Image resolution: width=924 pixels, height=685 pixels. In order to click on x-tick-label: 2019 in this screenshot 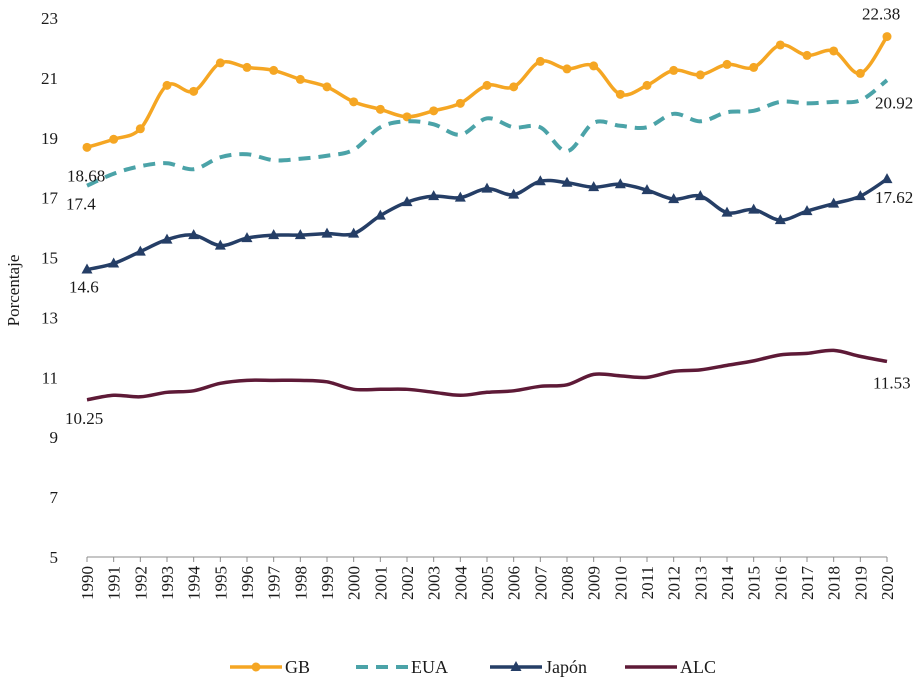, I will do `click(860, 583)`.